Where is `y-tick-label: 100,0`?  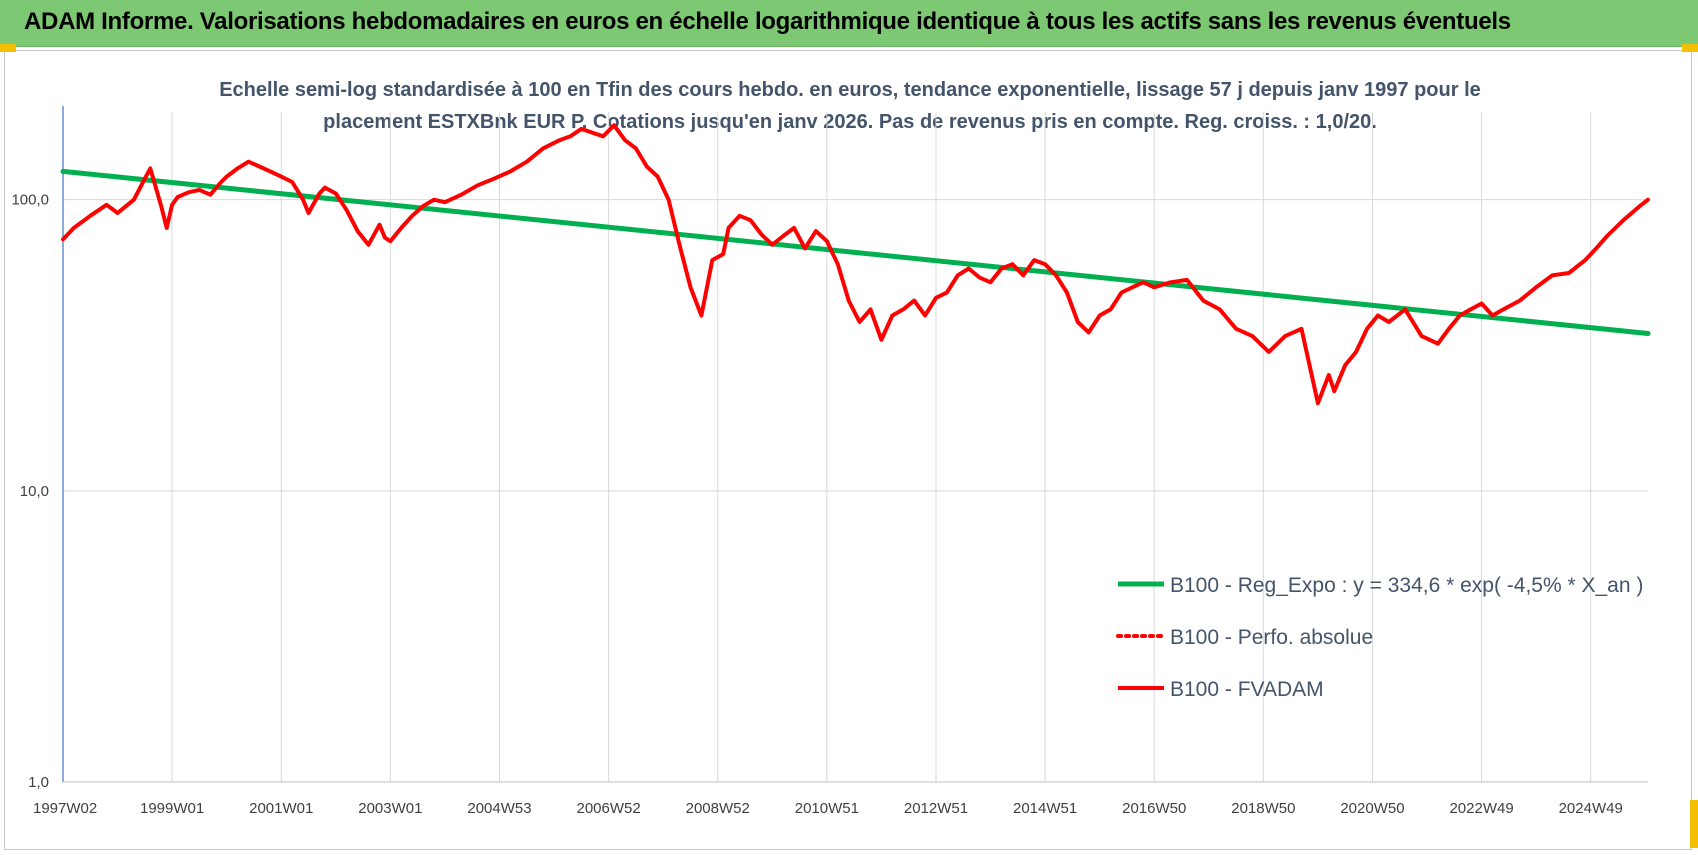
y-tick-label: 100,0 is located at coordinates (30, 200).